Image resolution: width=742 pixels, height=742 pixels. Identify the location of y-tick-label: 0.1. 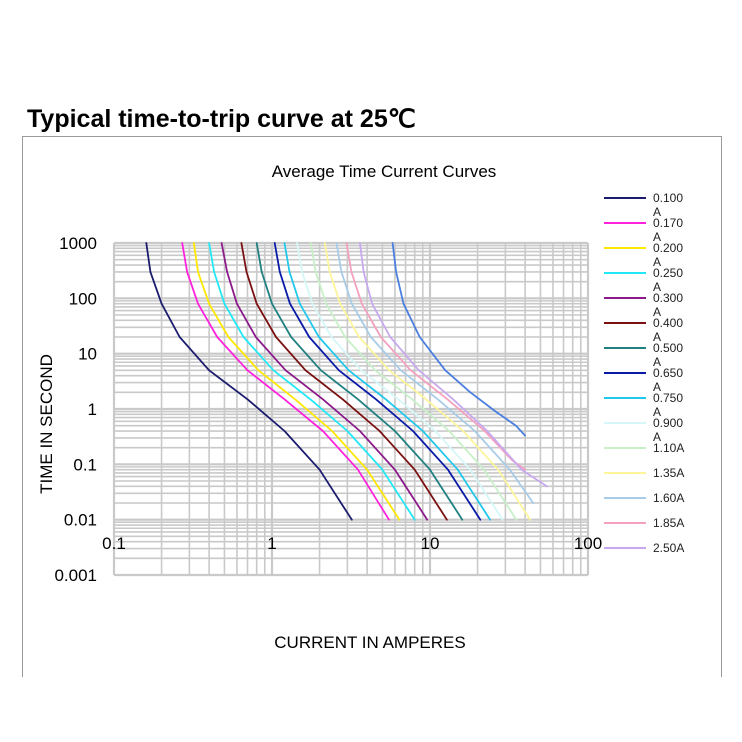
(85, 464).